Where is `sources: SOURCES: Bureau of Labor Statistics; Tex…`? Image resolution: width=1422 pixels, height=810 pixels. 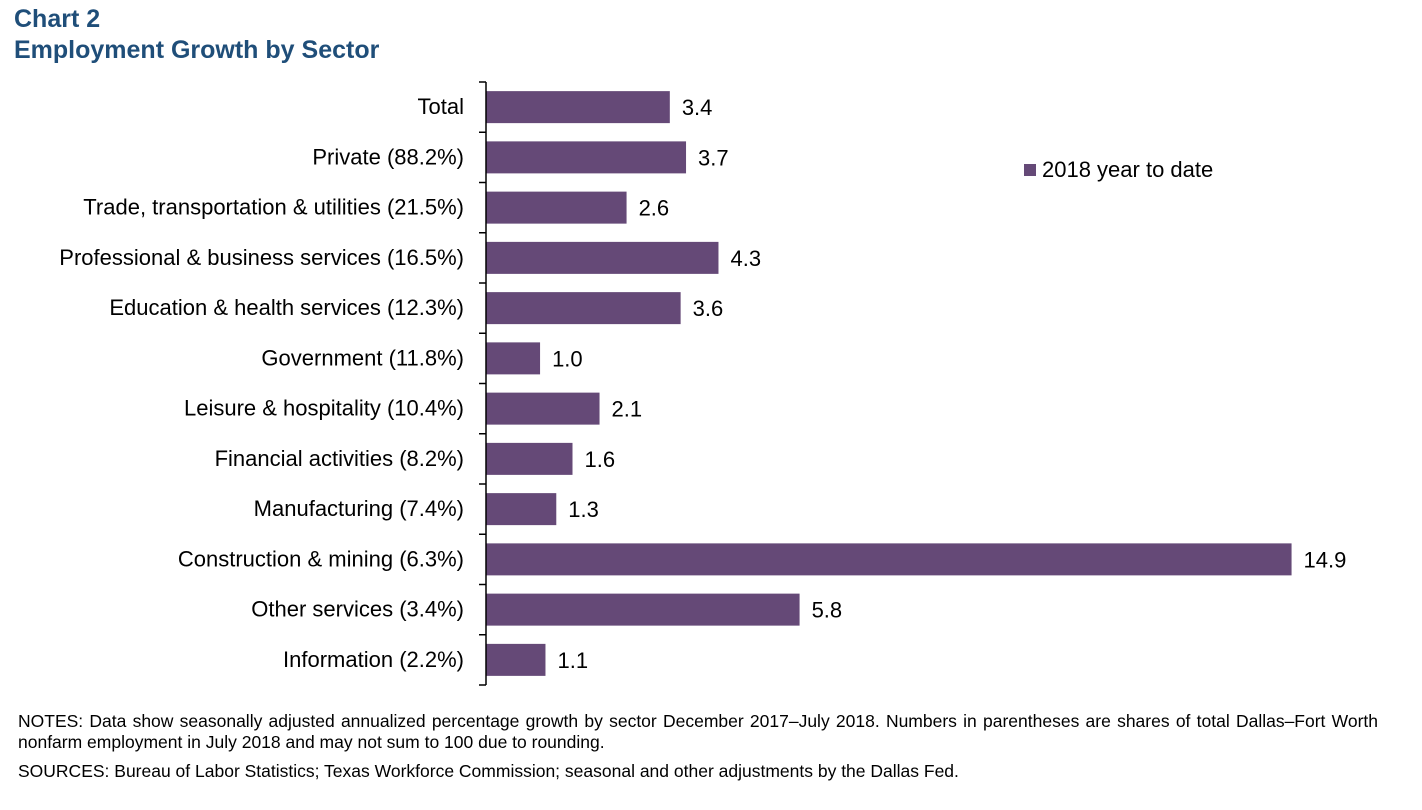
sources: SOURCES: Bureau of Labor Statistics; Tex… is located at coordinates (488, 771).